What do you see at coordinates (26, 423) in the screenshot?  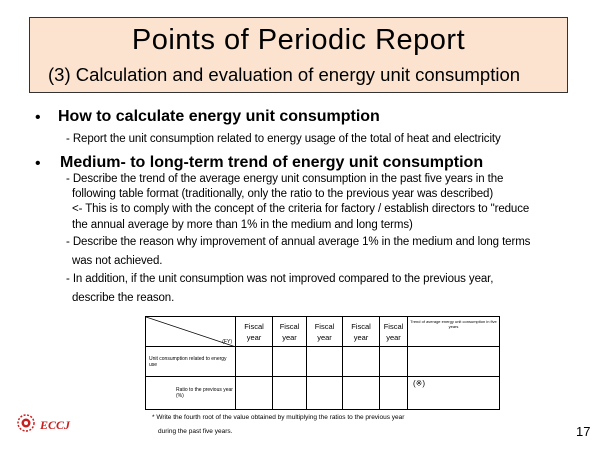 I see `eccj-logo-icon` at bounding box center [26, 423].